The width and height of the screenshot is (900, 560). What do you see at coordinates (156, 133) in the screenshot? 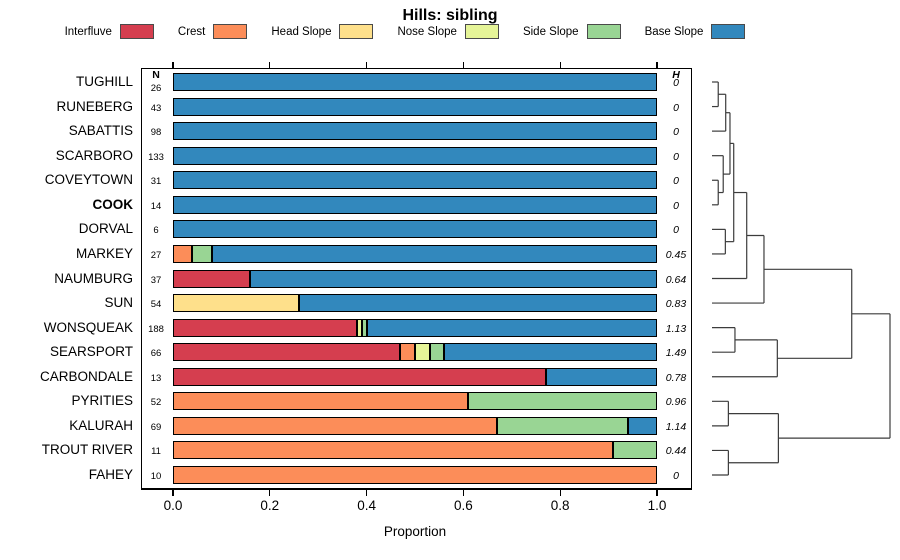
I see `n-value: 98` at bounding box center [156, 133].